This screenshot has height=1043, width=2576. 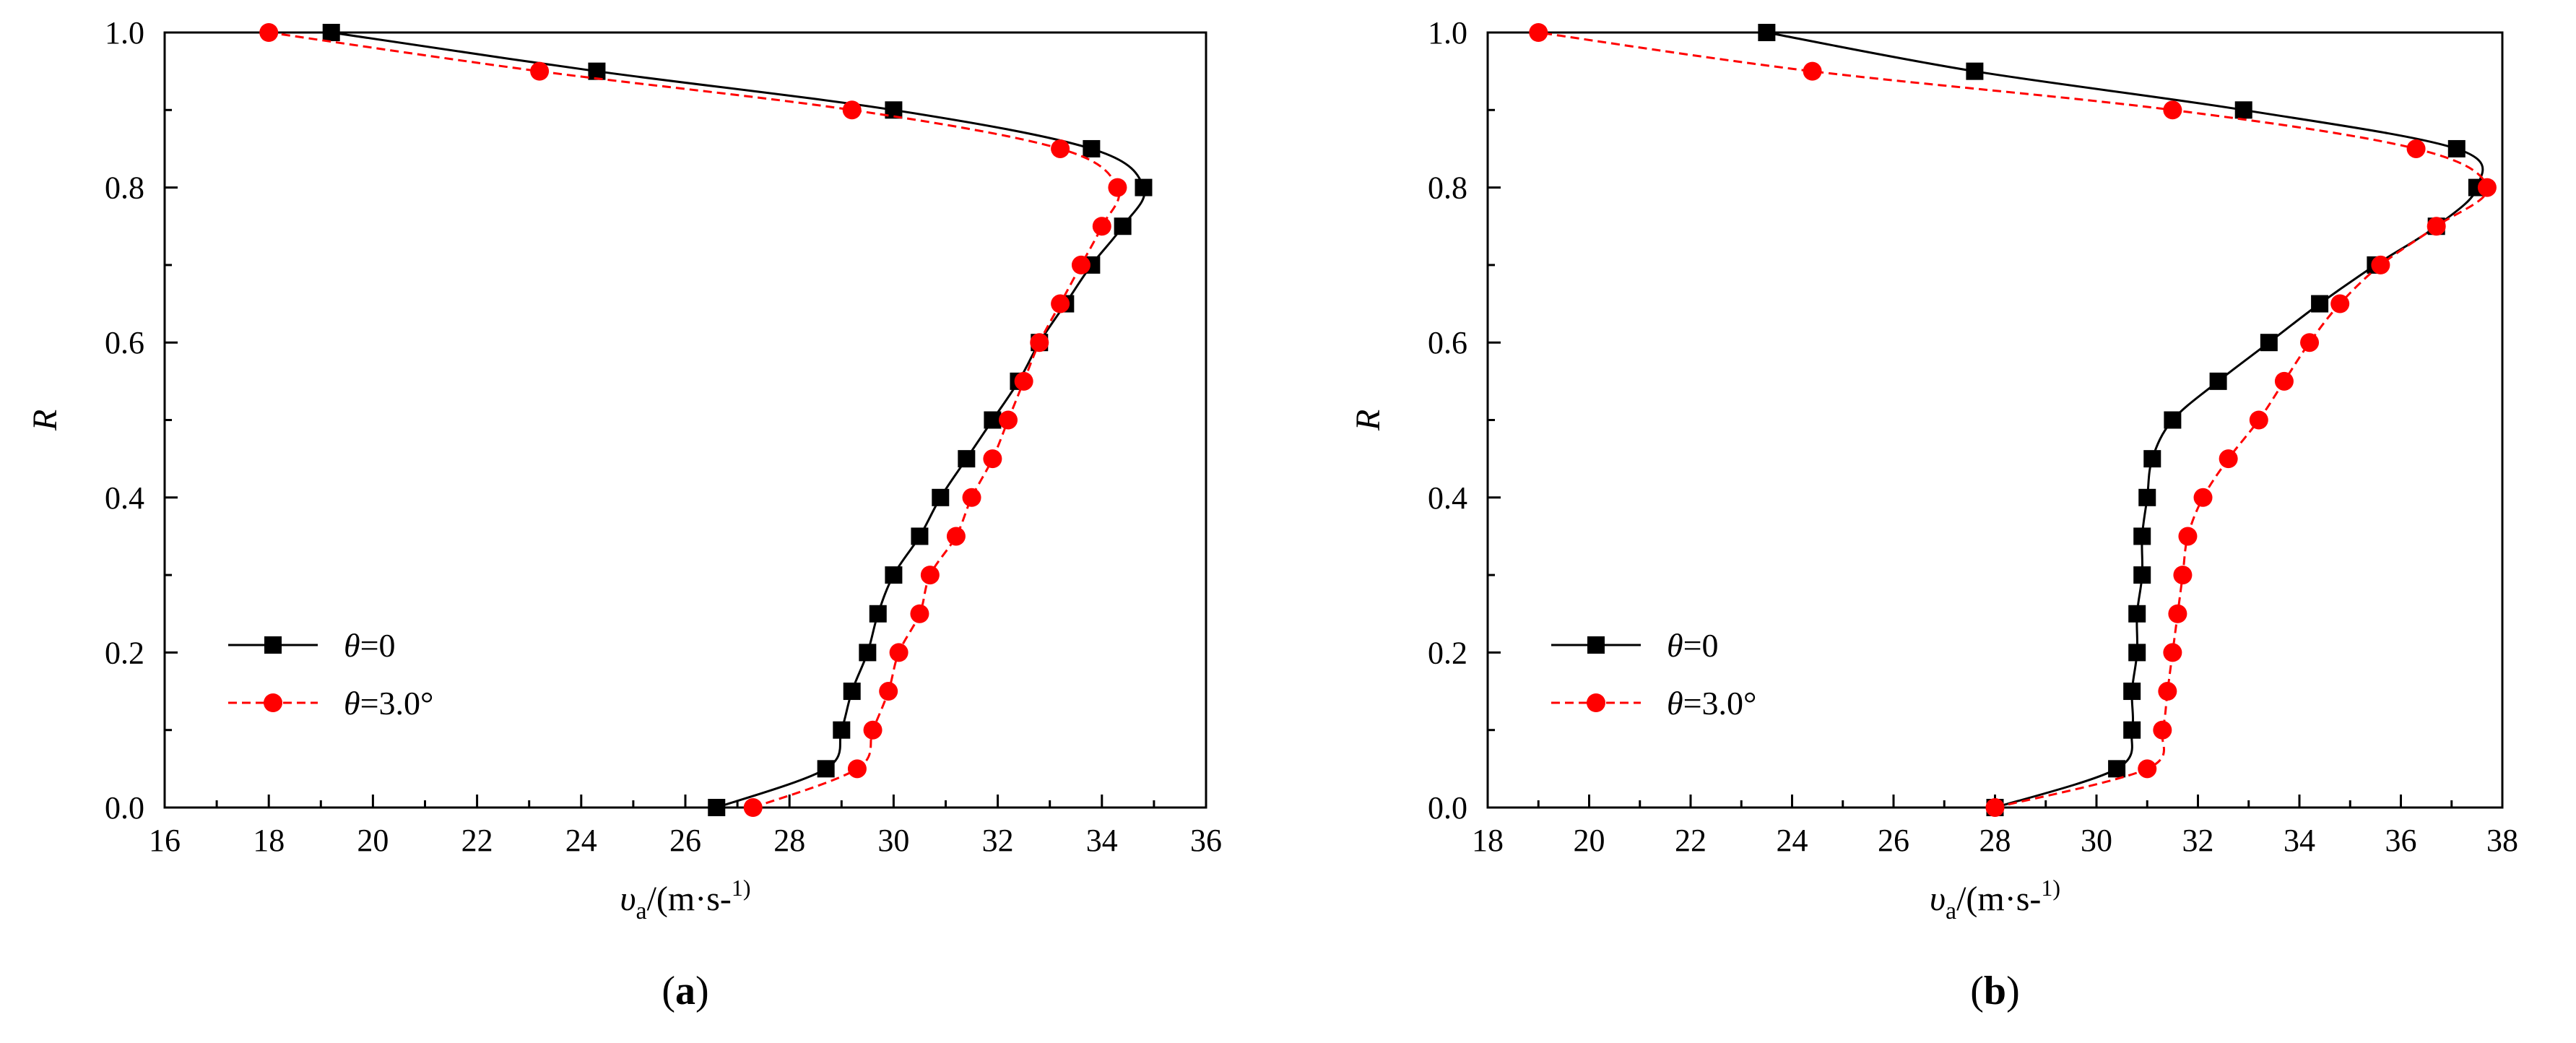 I want to click on chart-b-y-tick-label: 0.8, so click(x=1447, y=188).